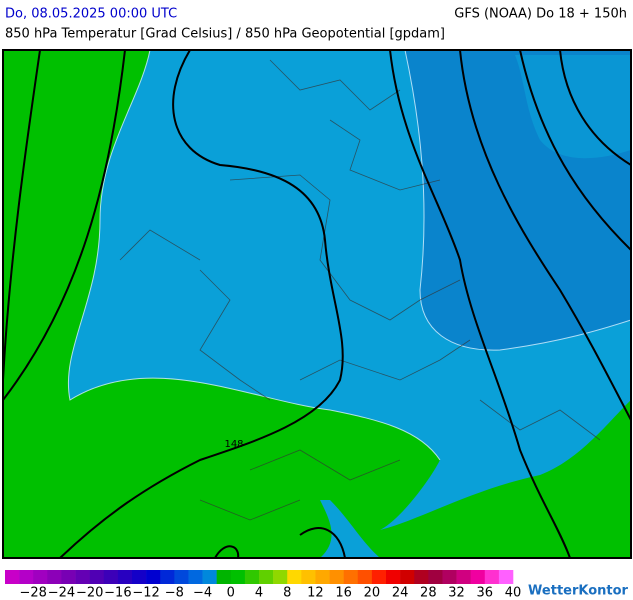  I want to click on contour-label: 148, so click(233, 444).